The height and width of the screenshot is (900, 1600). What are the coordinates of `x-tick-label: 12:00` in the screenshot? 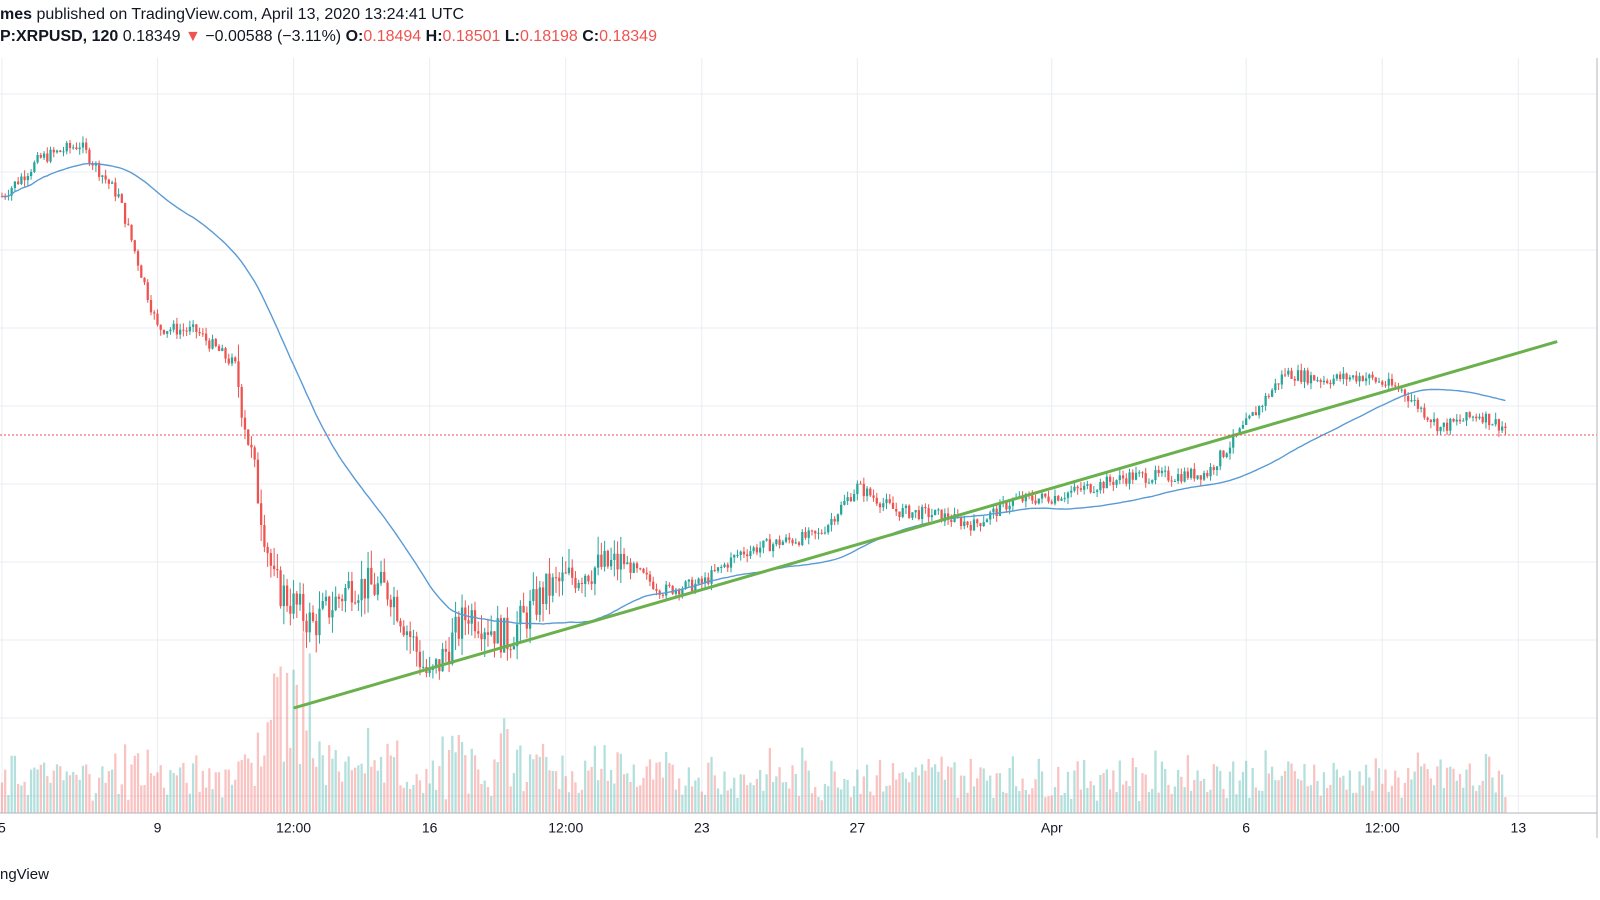 It's located at (1382, 827).